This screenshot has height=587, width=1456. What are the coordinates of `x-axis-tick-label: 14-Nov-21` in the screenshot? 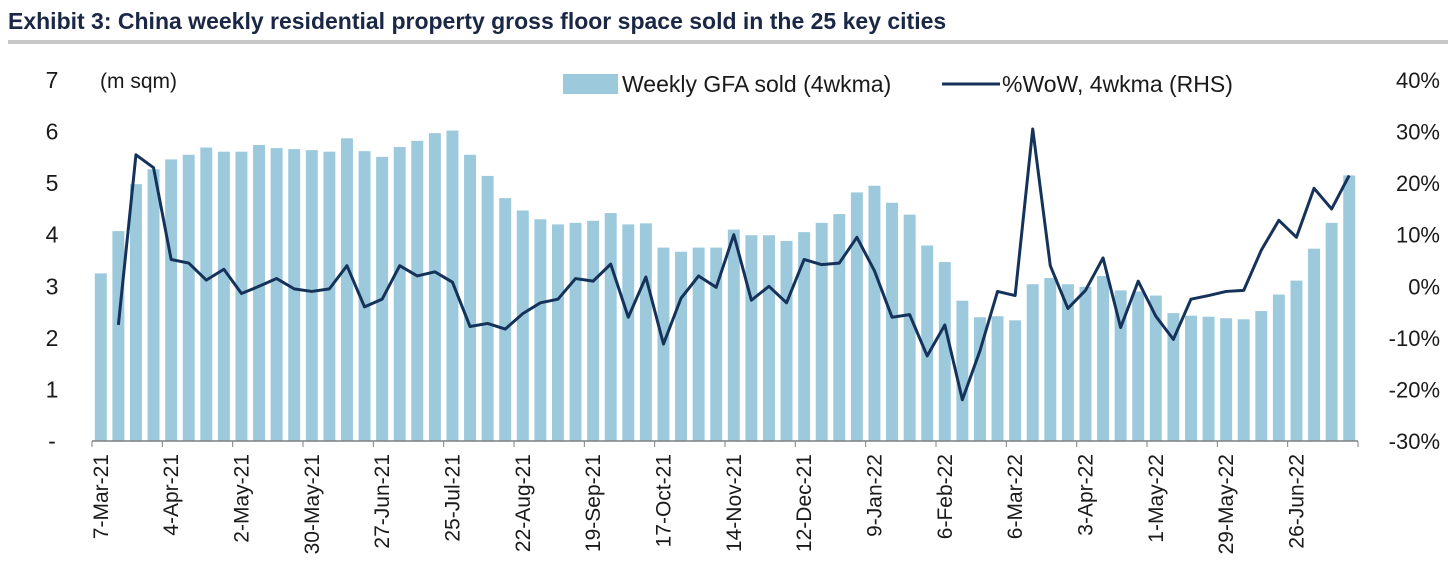 It's located at (734, 503).